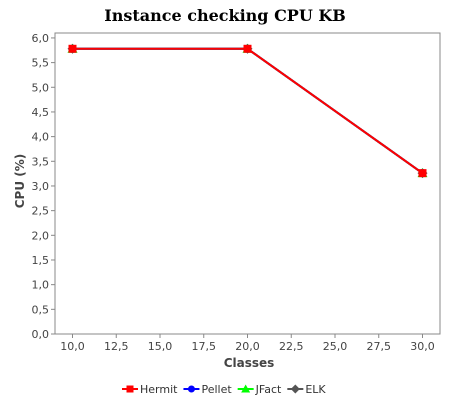  I want to click on legend-label: Hermit, so click(159, 389).